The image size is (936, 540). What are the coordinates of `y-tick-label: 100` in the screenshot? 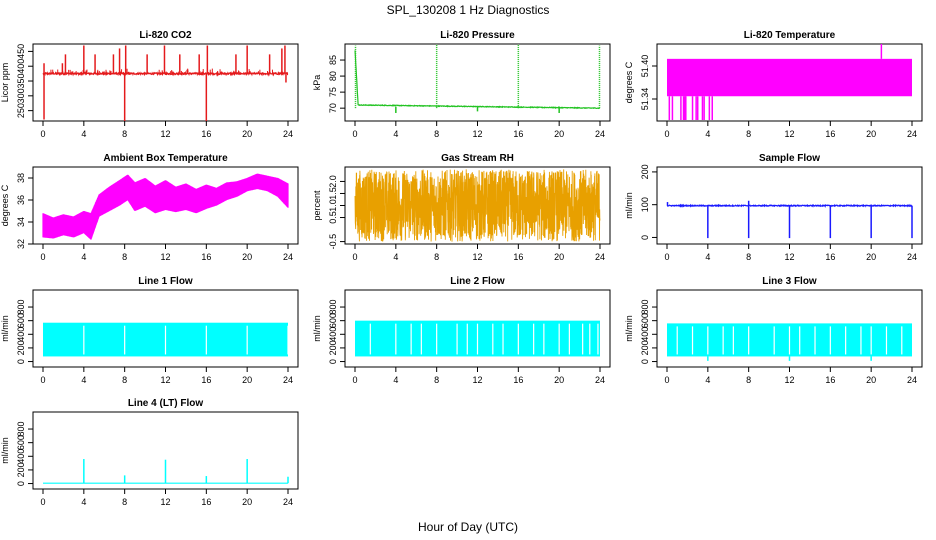 It's located at (645, 204).